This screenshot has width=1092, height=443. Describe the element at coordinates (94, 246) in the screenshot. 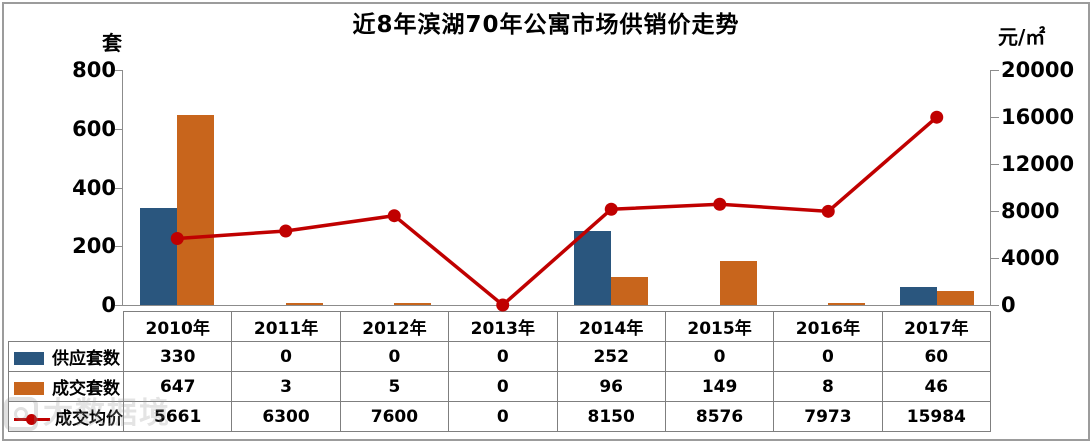

I see `left-axis-tick-label: 200` at that location.